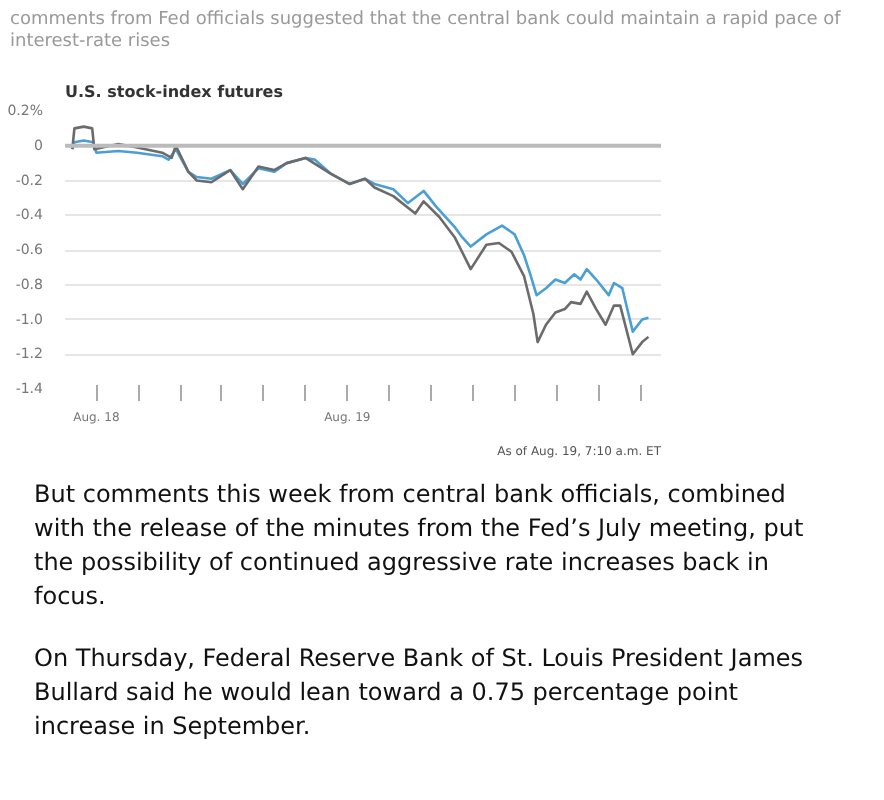  What do you see at coordinates (426, 32) in the screenshot?
I see `text: comments from Fed officials suggested that the central bank could maintain a rapid pace of interest-rate rises` at bounding box center [426, 32].